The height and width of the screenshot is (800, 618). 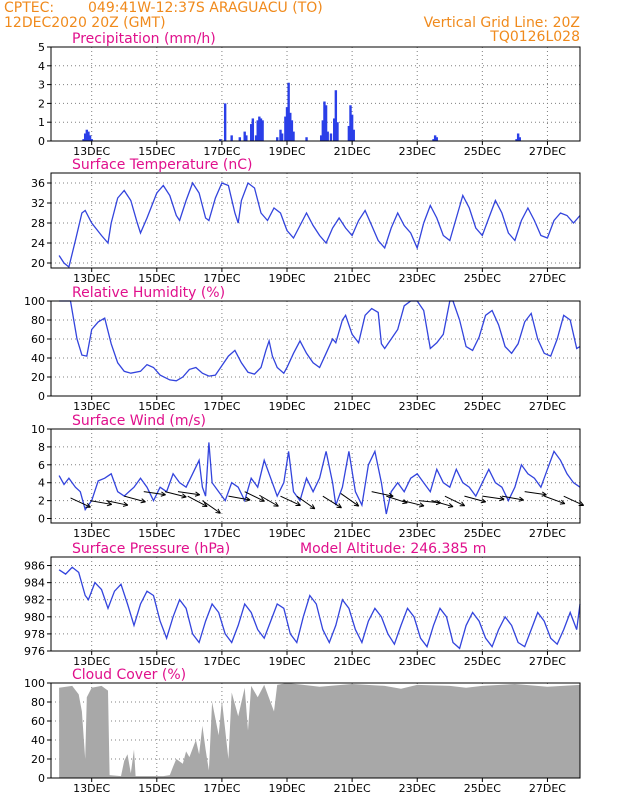 What do you see at coordinates (320, 730) in the screenshot?
I see `cloud-cover-area` at bounding box center [320, 730].